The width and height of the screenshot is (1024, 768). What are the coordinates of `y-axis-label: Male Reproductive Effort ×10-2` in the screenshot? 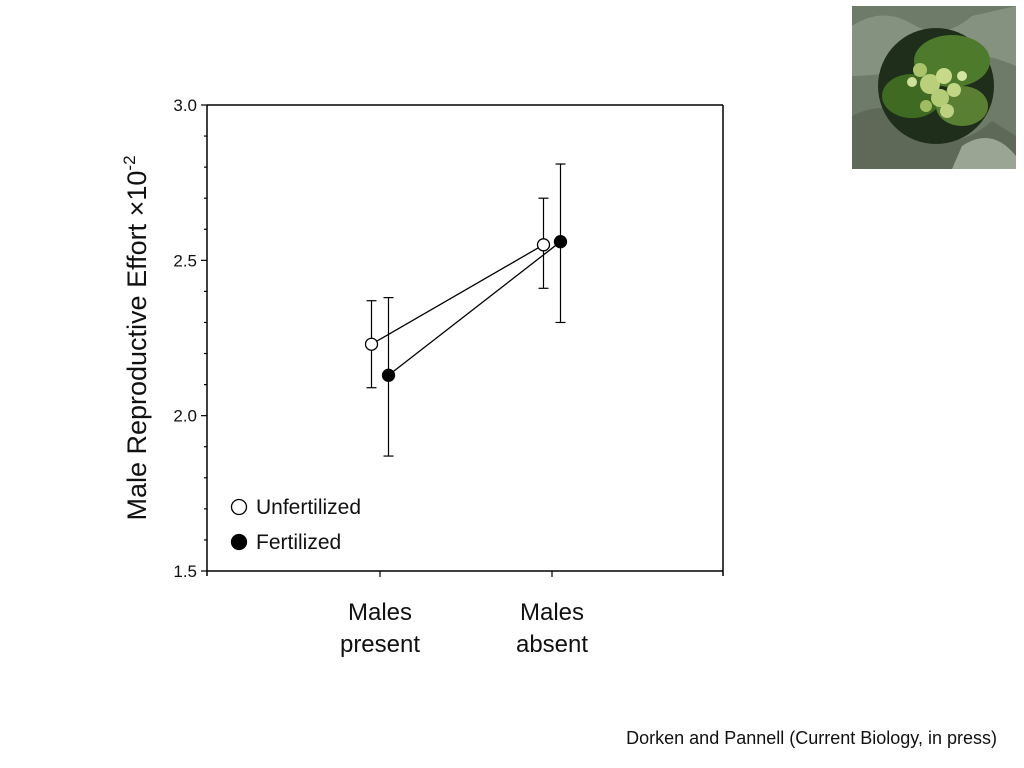 It's located at (136, 337).